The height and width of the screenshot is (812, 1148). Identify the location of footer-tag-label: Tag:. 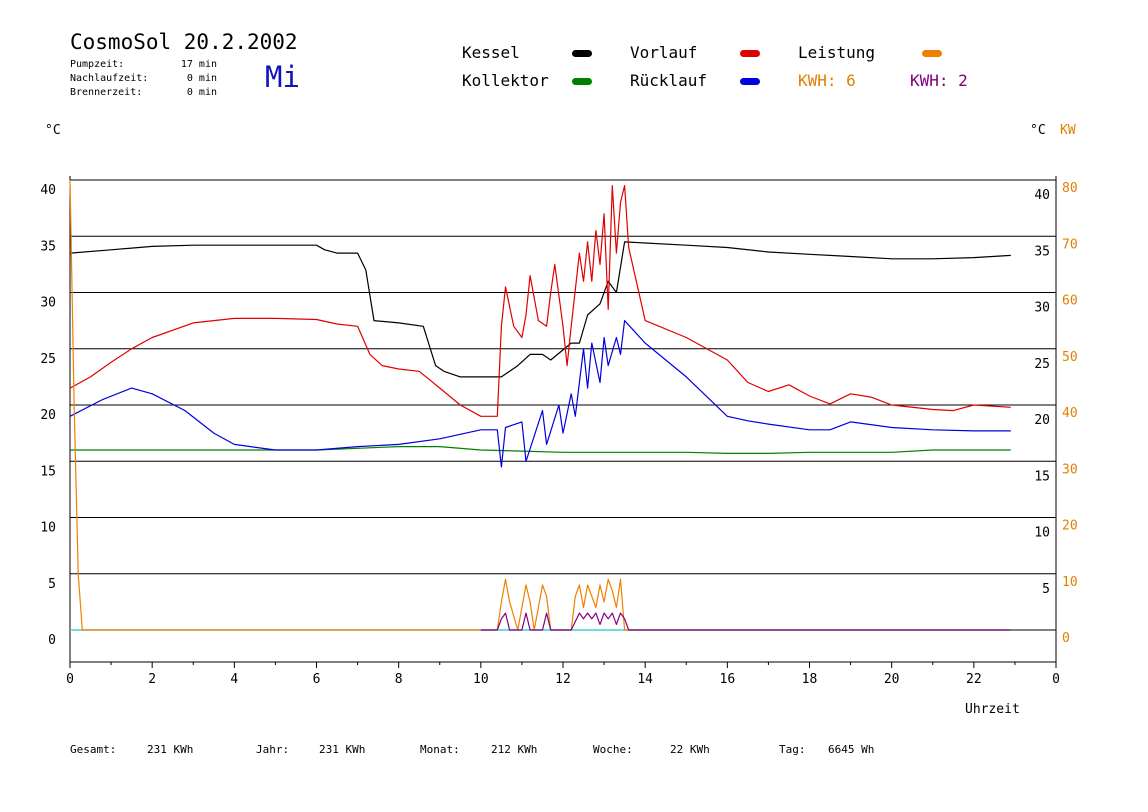
(792, 749).